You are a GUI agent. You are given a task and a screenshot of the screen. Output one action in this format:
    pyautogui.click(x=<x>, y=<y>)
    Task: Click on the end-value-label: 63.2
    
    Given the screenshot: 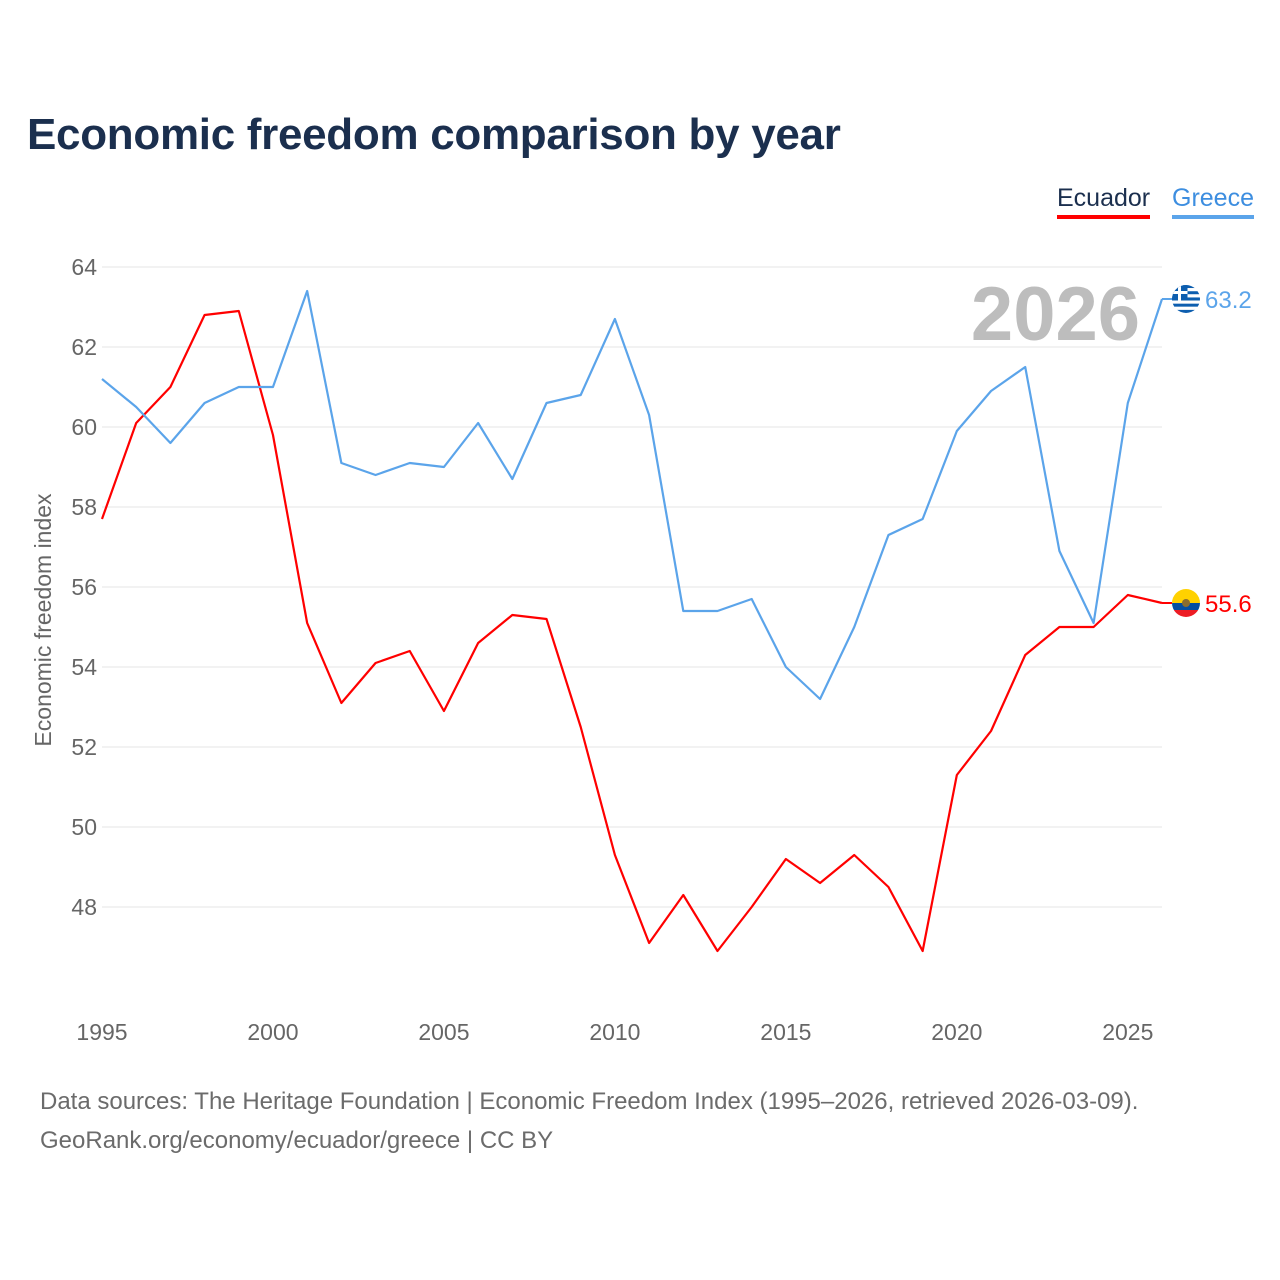 What is the action you would take?
    pyautogui.click(x=1228, y=300)
    